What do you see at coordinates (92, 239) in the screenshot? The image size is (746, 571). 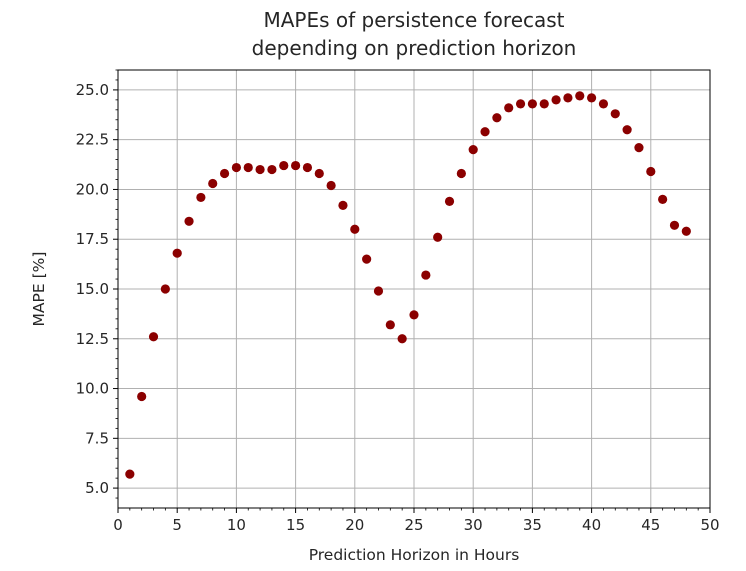 I see `y-tick-label: 17.5` at bounding box center [92, 239].